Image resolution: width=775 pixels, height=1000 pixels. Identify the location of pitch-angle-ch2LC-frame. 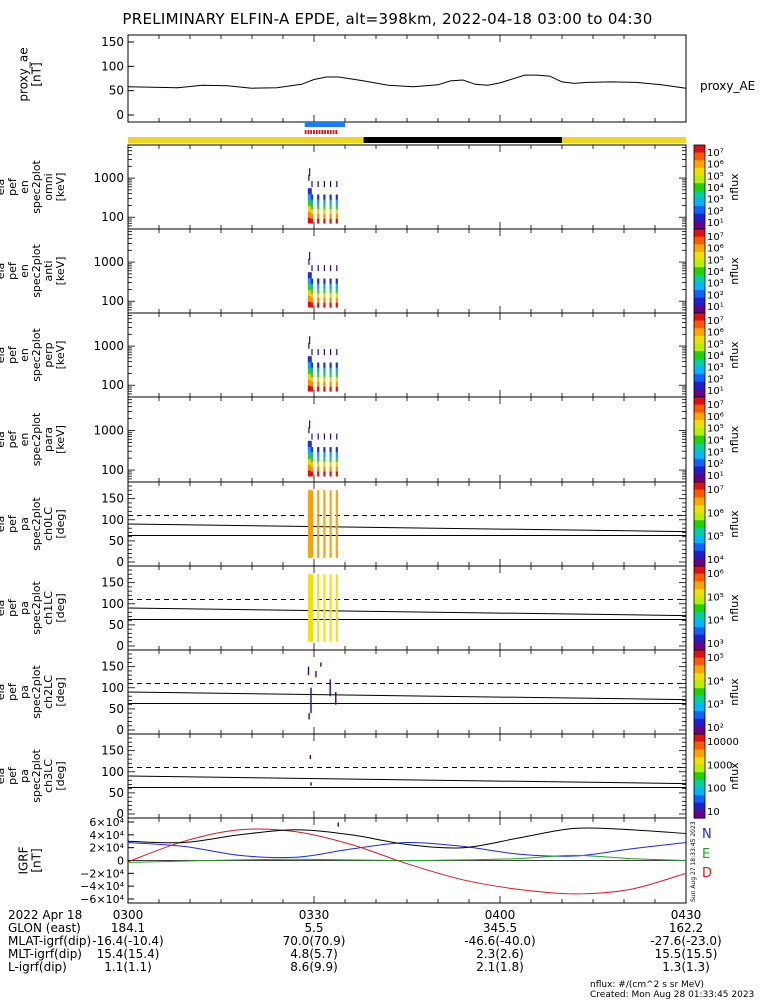
(407, 692).